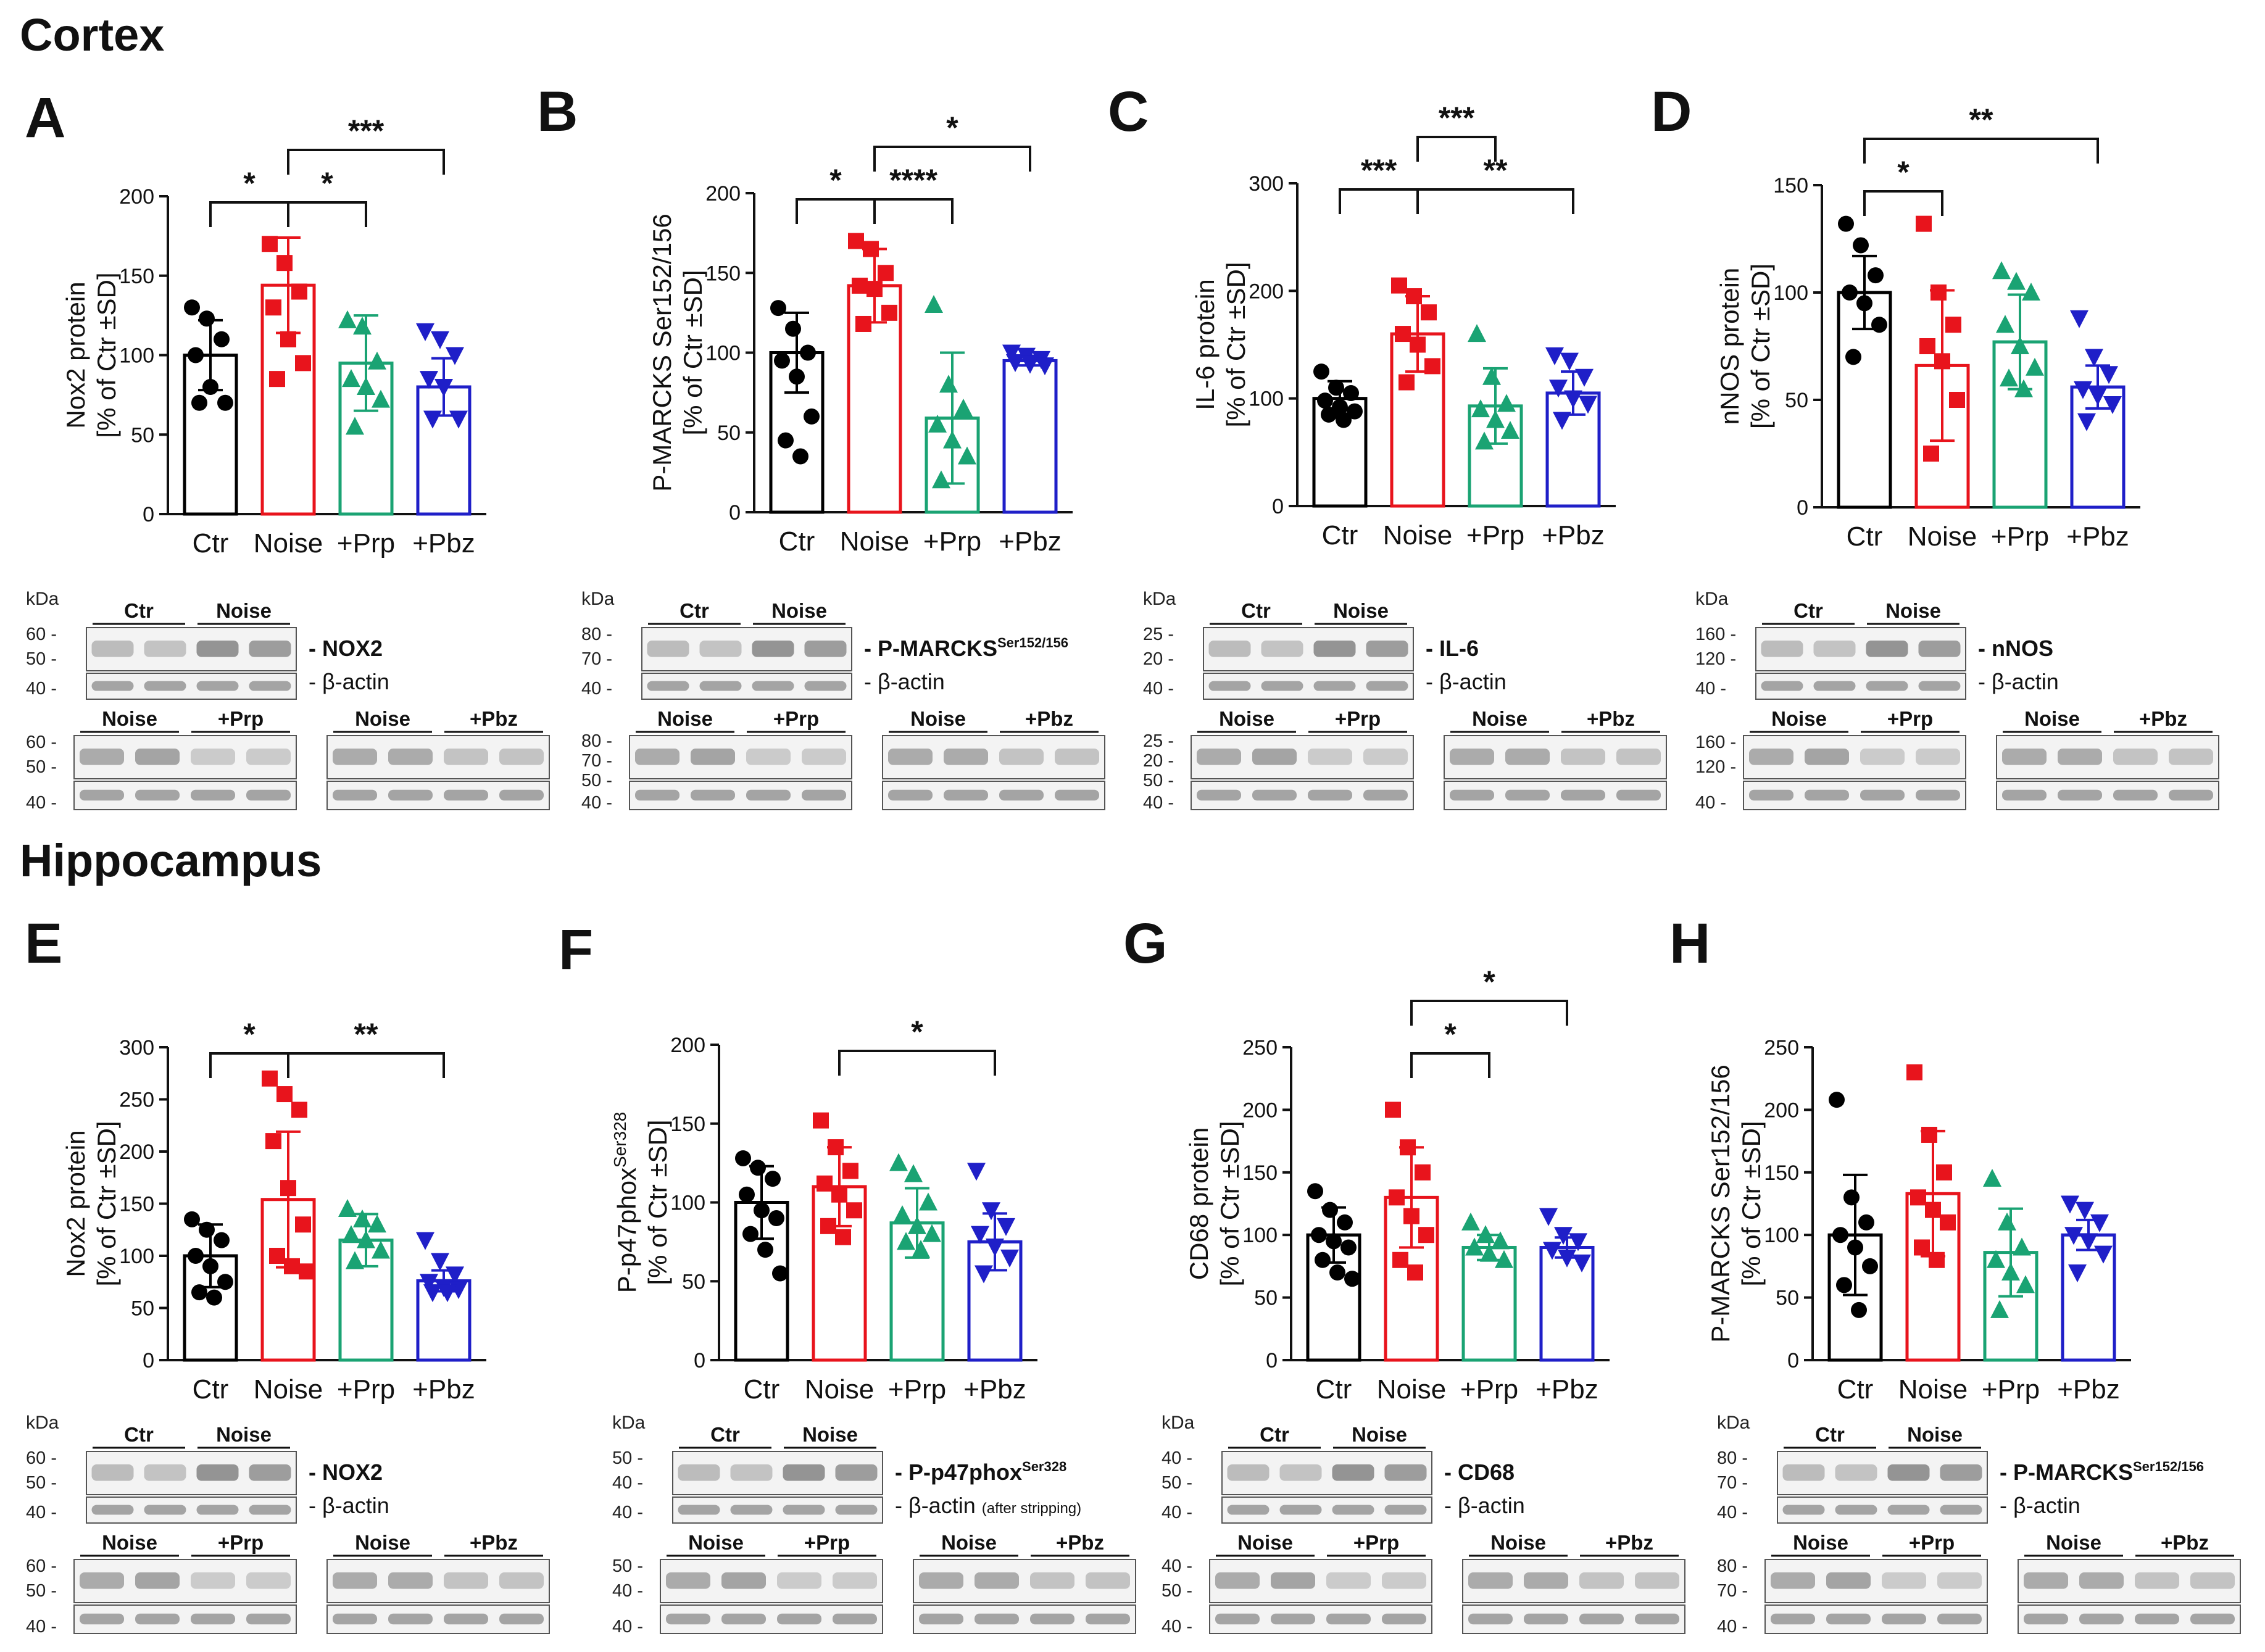 The width and height of the screenshot is (2265, 1652). Describe the element at coordinates (327, 214) in the screenshot. I see `significance-bracket` at that location.